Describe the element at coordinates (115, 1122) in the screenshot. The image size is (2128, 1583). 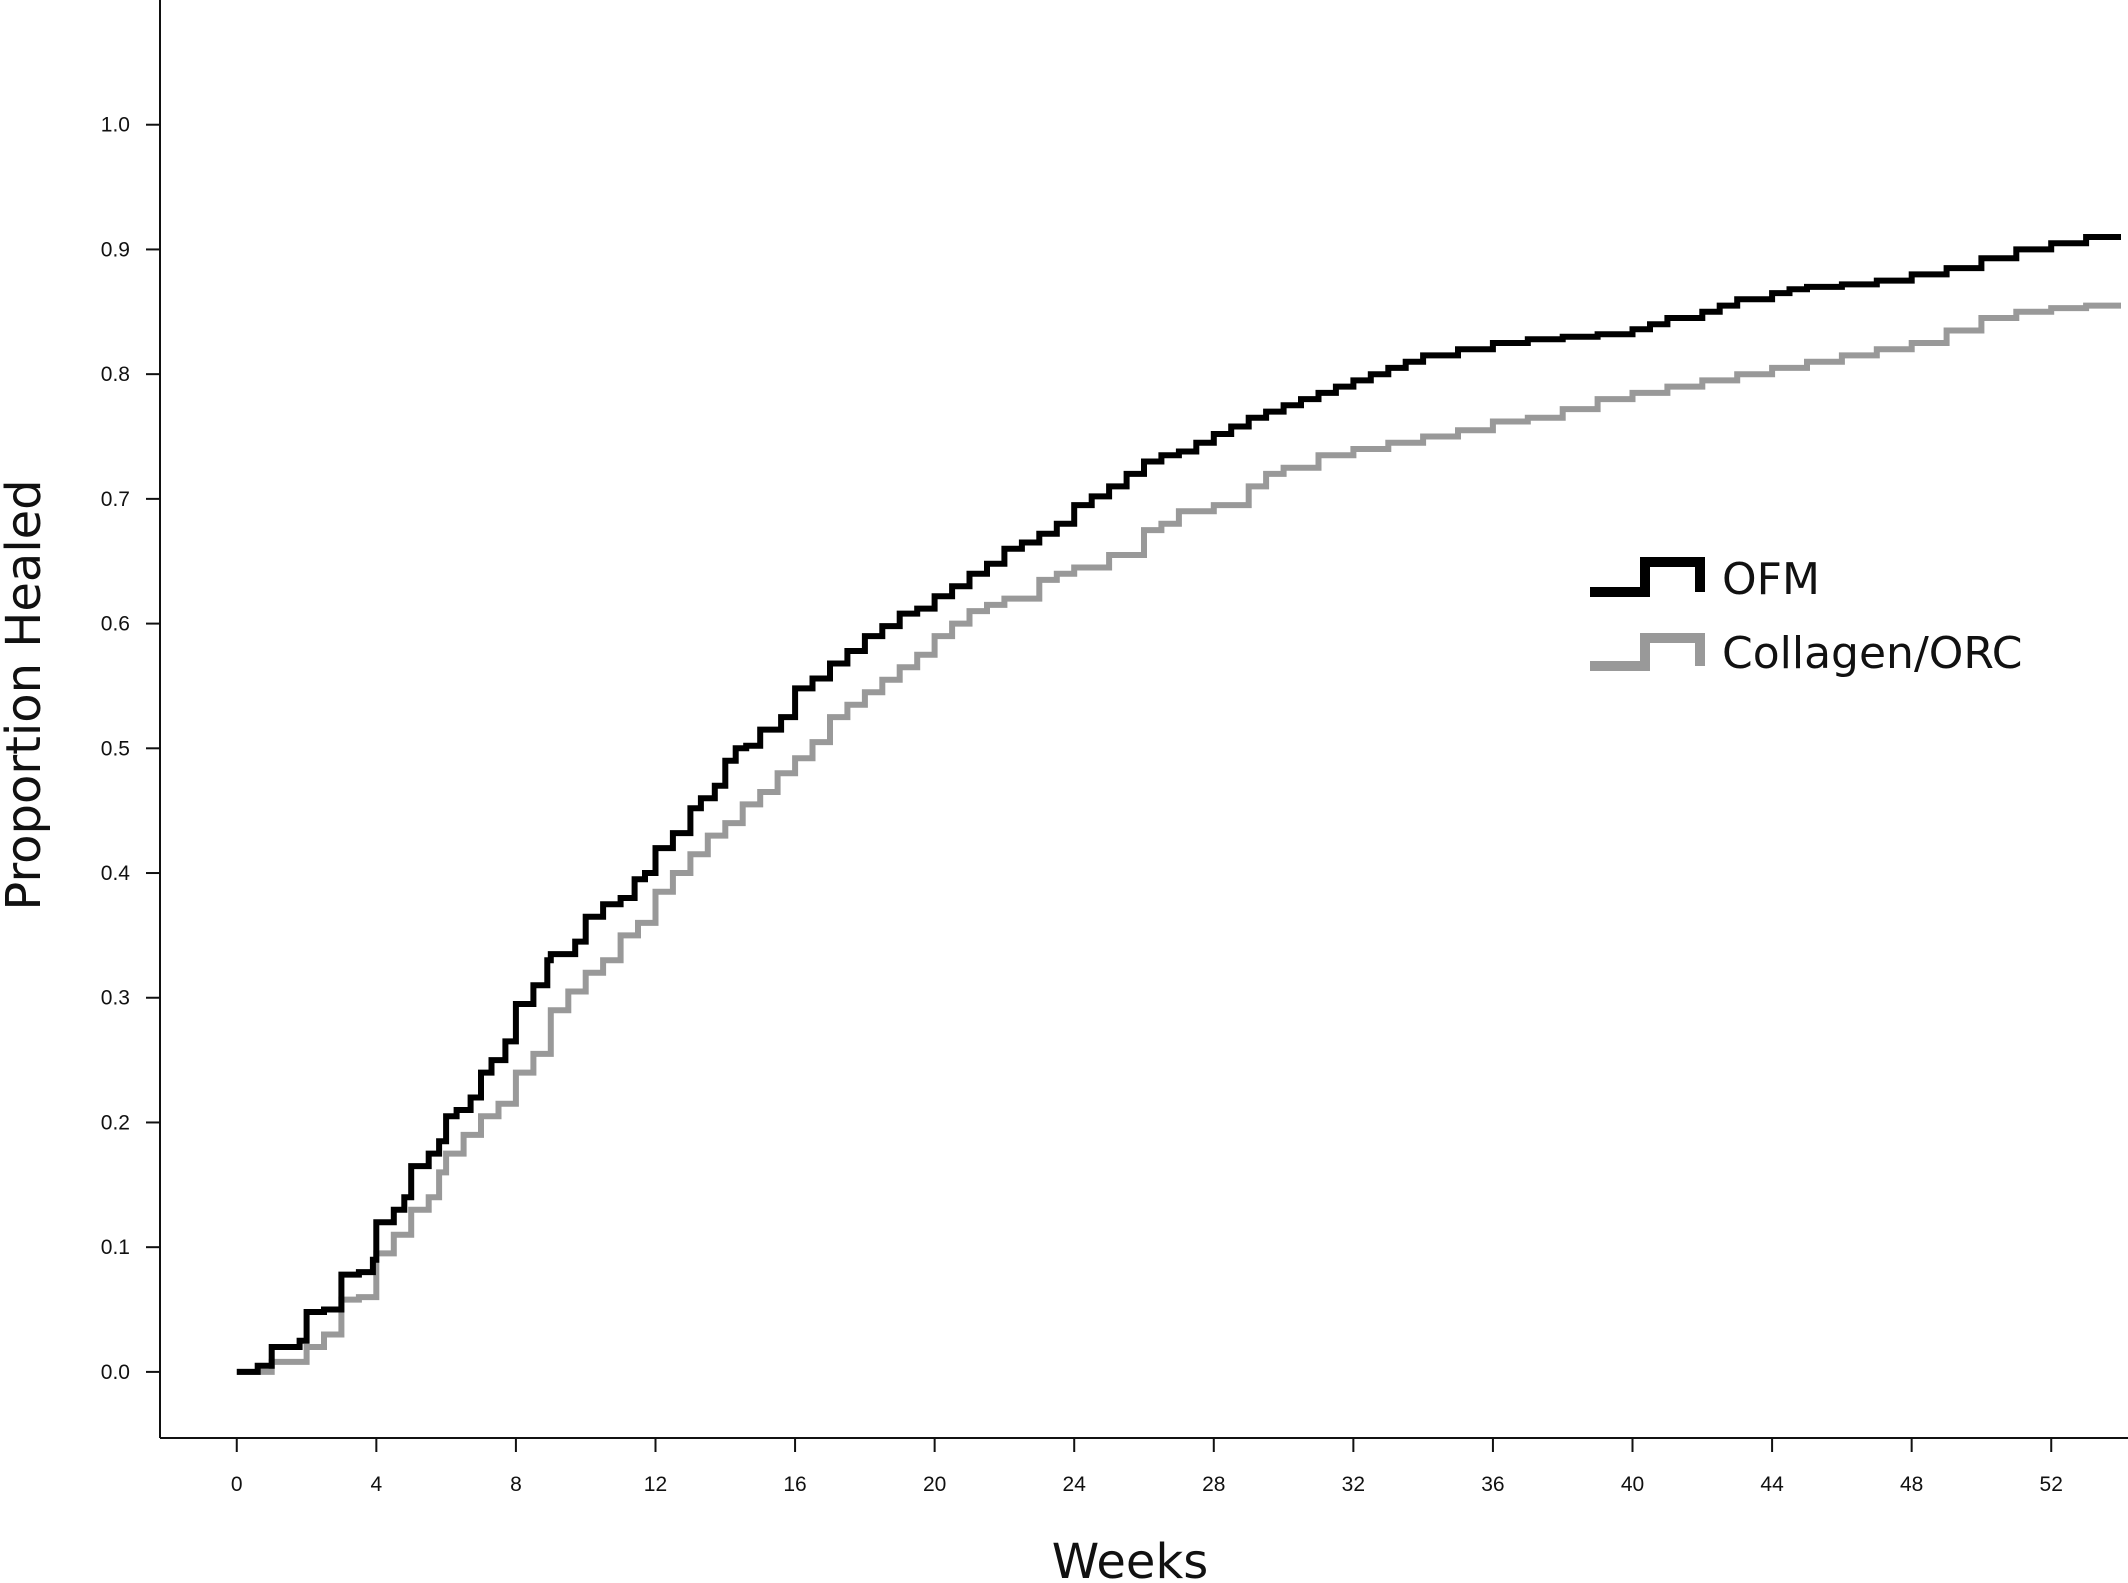
I see `y-tick-label: 0.2` at that location.